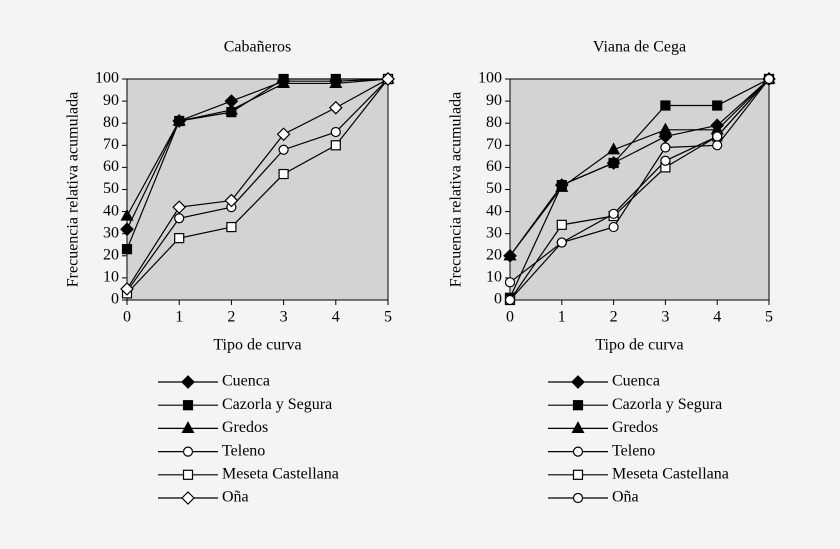 Image resolution: width=840 pixels, height=549 pixels. What do you see at coordinates (111, 277) in the screenshot?
I see `y-tick-label: 10` at bounding box center [111, 277].